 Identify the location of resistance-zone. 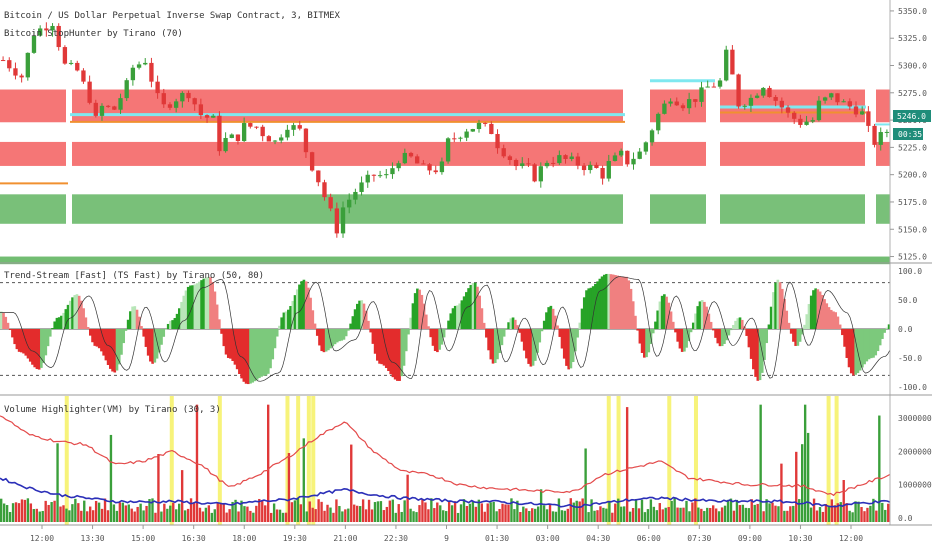
(883, 153).